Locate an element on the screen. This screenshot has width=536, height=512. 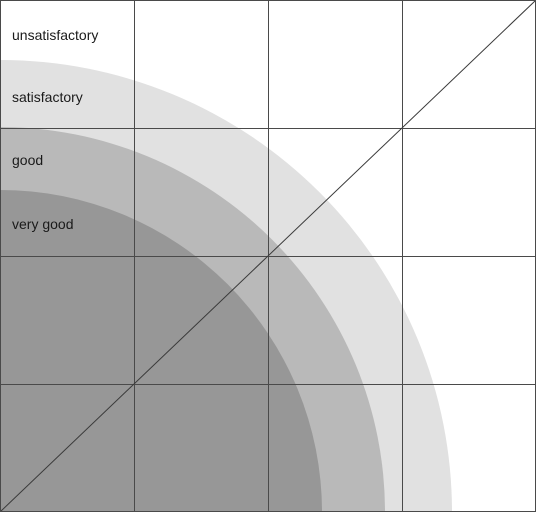
label-satisfactory: satisfactory is located at coordinates (47, 97).